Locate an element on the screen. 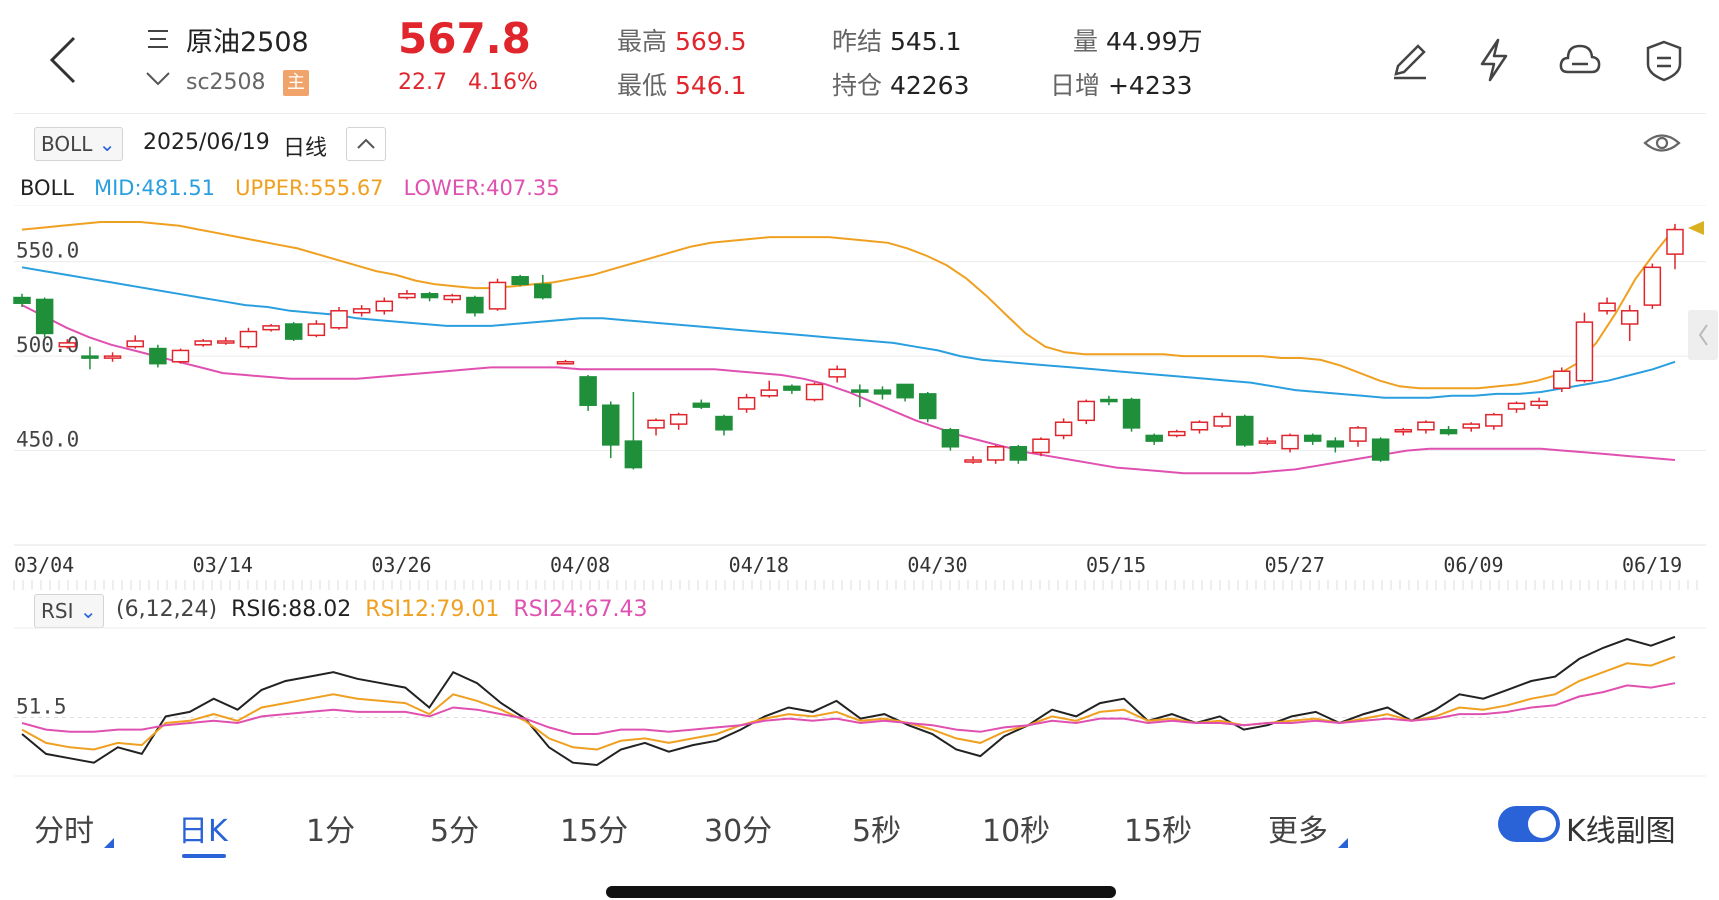  lightning-icon is located at coordinates (1494, 60).